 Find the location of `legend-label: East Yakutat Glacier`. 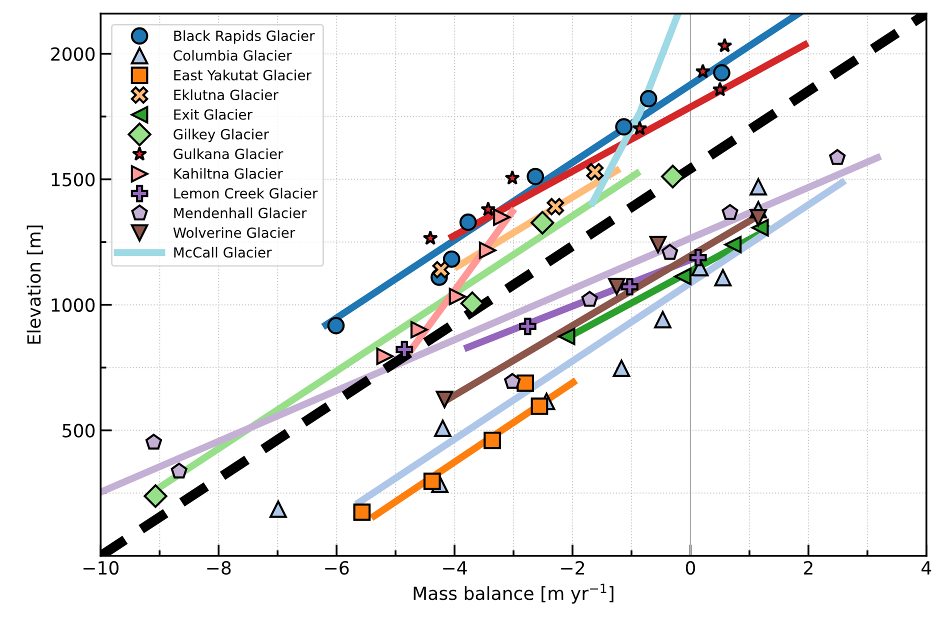

legend-label: East Yakutat Glacier is located at coordinates (243, 75).